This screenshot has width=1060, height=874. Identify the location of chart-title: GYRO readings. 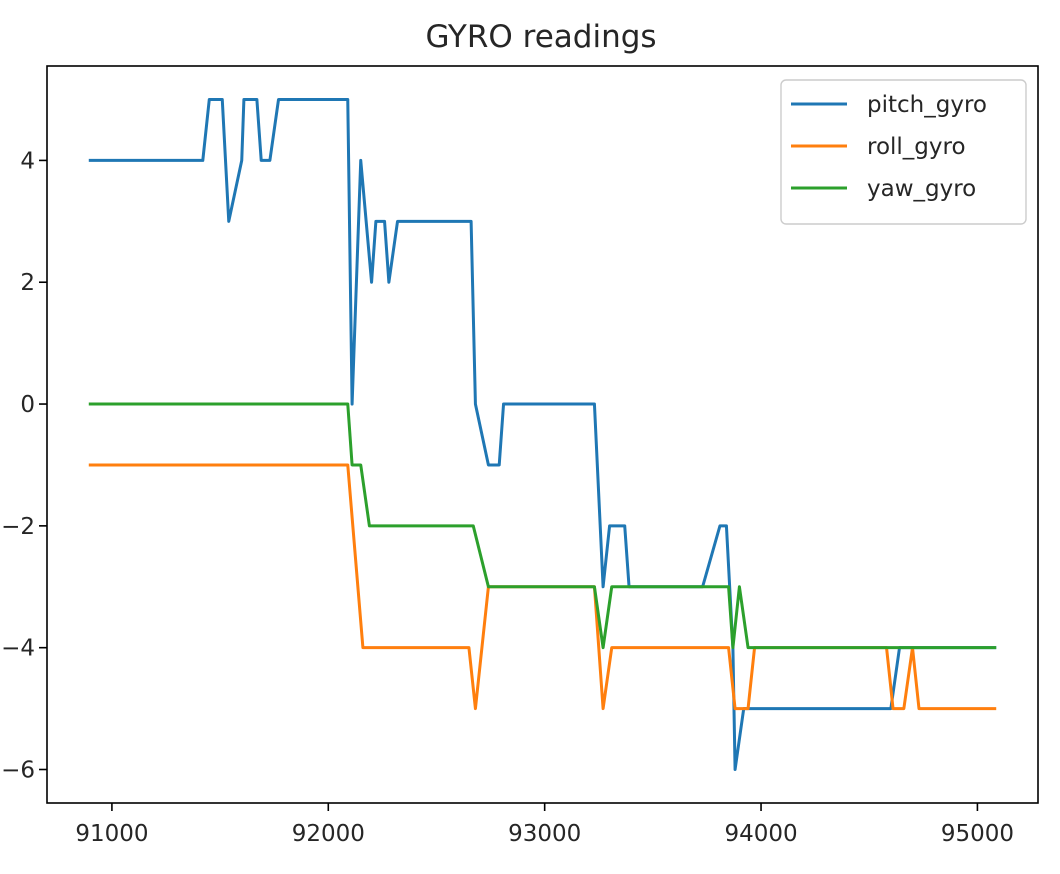
(540, 37).